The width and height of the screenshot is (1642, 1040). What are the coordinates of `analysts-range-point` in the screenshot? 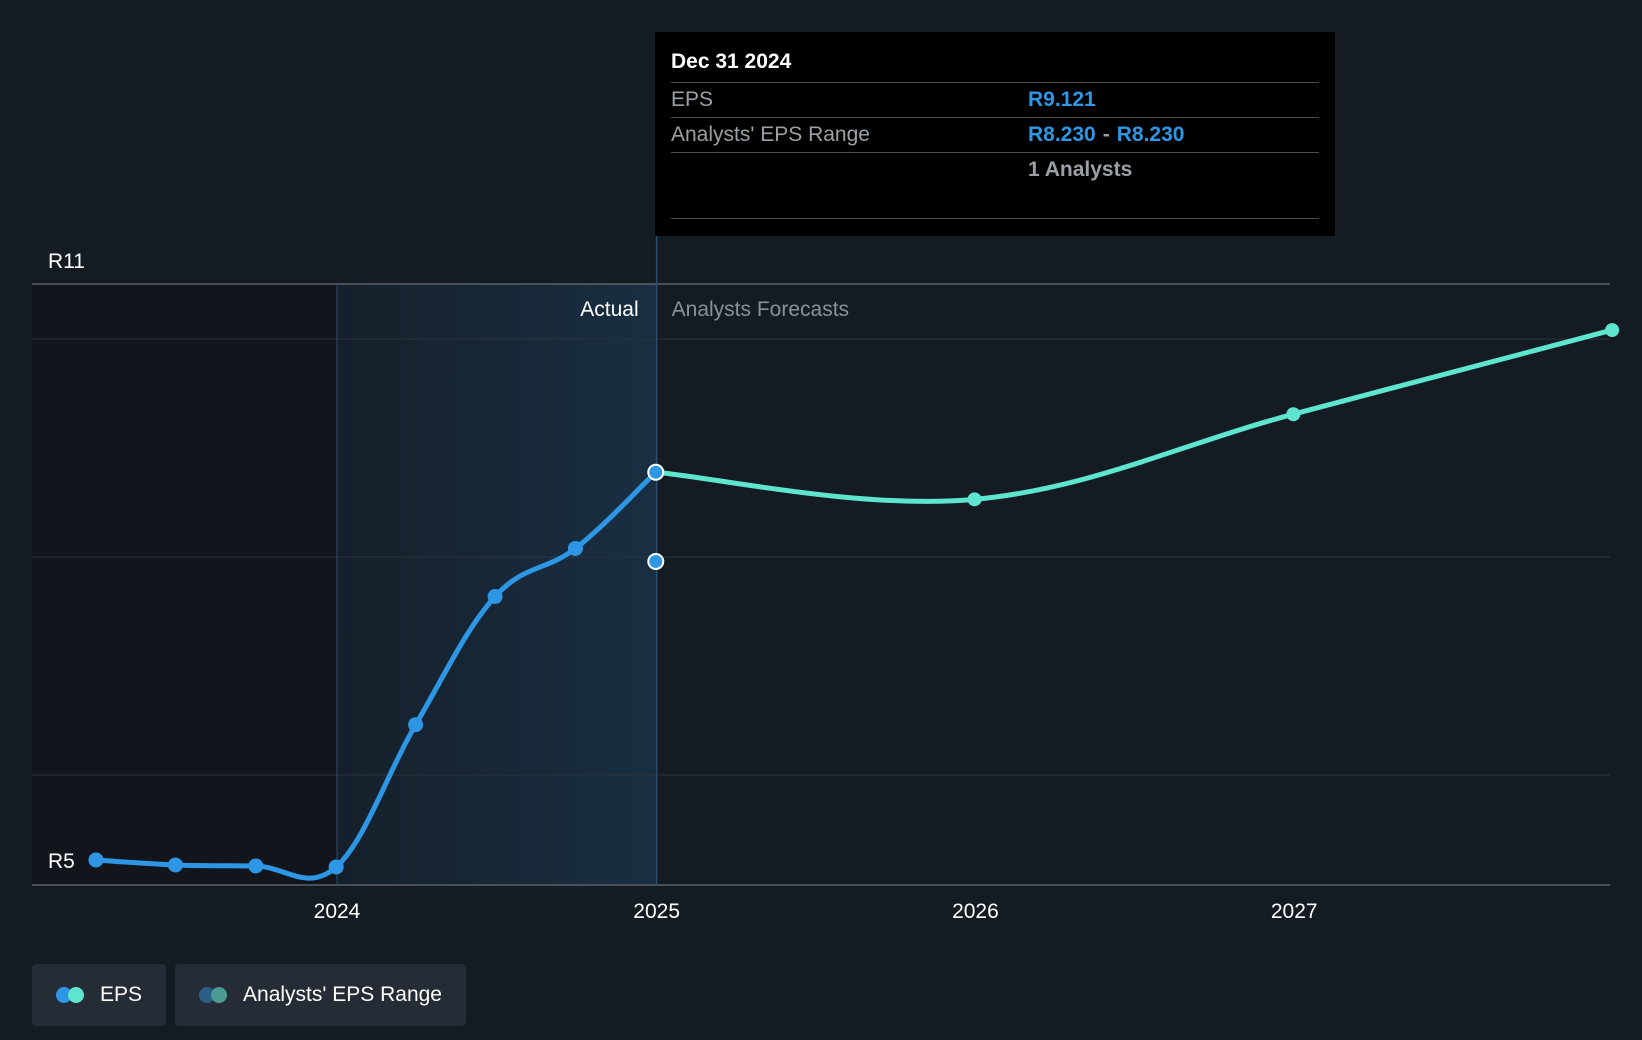 It's located at (656, 561).